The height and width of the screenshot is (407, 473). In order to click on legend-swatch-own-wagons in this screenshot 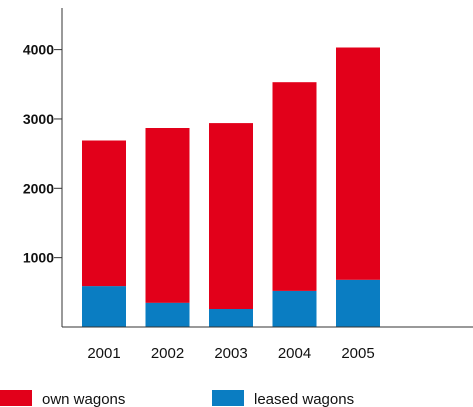, I will do `click(16, 398)`.